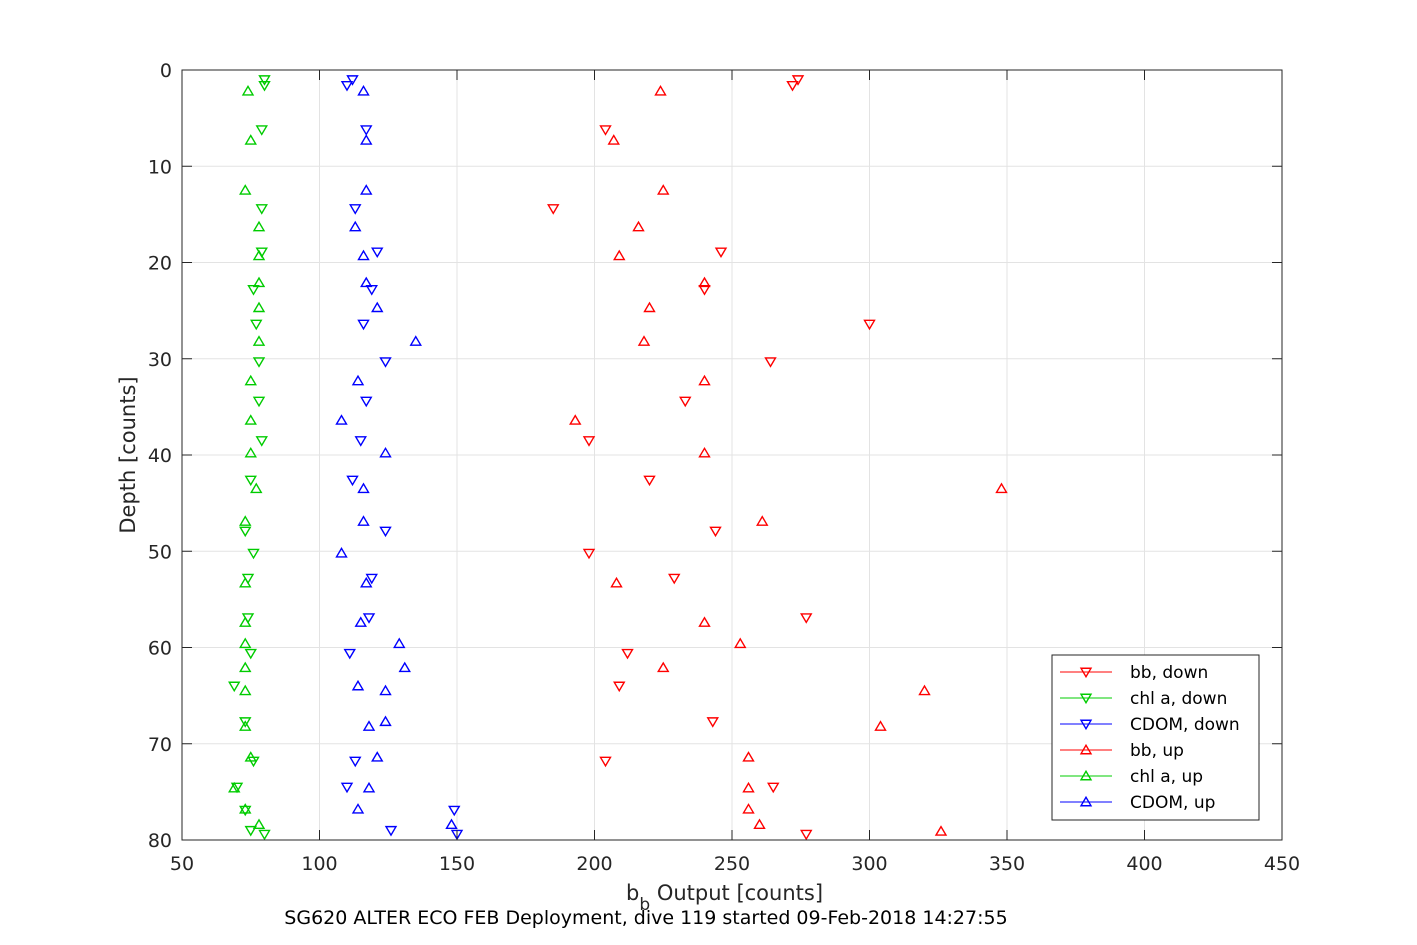  What do you see at coordinates (160, 841) in the screenshot?
I see `y-tick-label: 80` at bounding box center [160, 841].